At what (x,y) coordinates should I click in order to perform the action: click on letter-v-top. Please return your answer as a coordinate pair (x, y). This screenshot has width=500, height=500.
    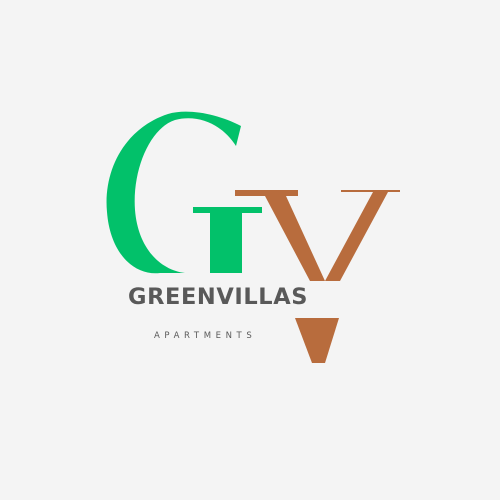
    Looking at the image, I should click on (317, 235).